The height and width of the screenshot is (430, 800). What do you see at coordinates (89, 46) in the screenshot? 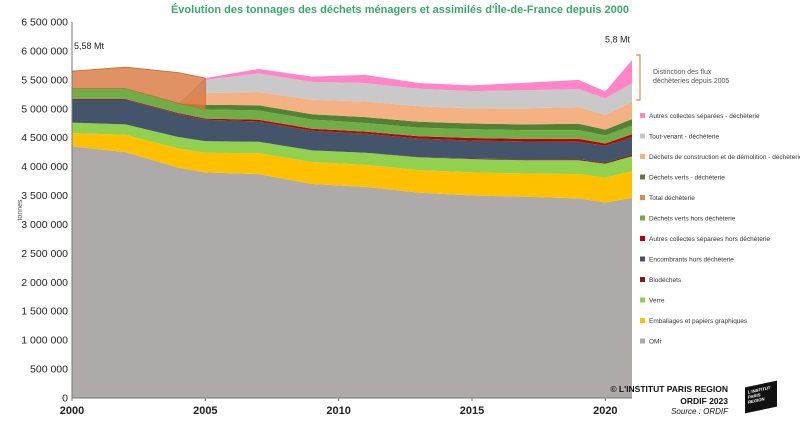
I see `annotation-start: 5,58 Mt` at bounding box center [89, 46].